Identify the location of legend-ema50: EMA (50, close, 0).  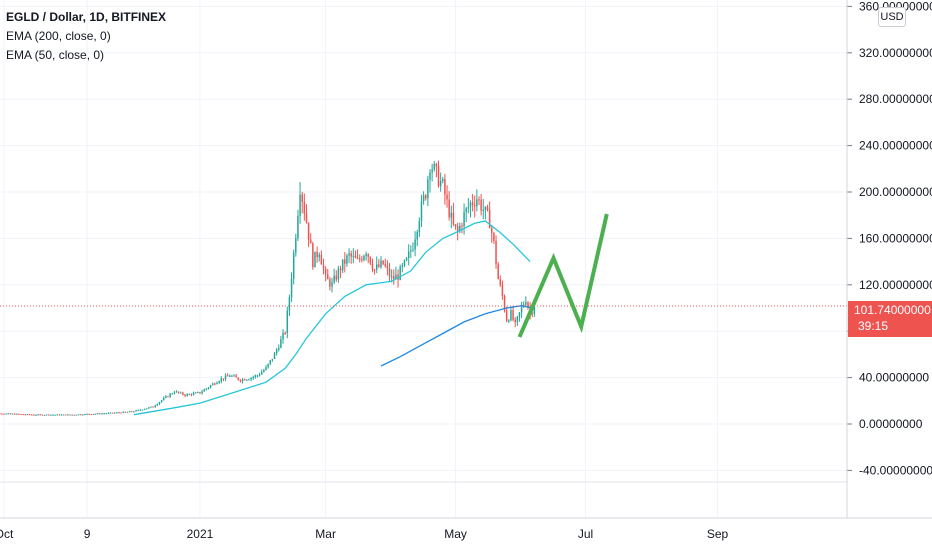
(86, 55).